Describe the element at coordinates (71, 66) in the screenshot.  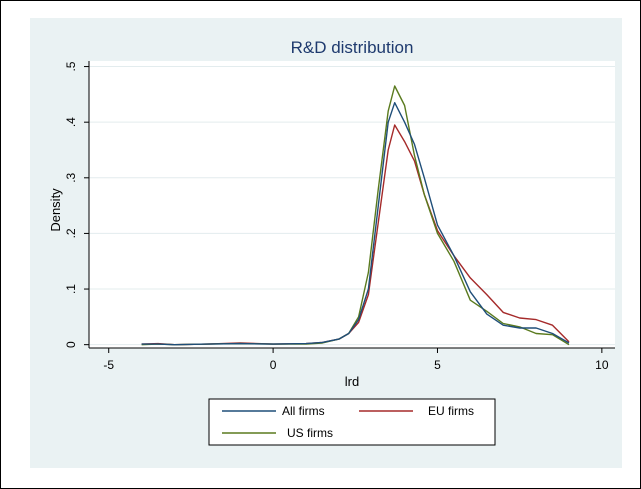
I see `y-tick-label: .5` at that location.